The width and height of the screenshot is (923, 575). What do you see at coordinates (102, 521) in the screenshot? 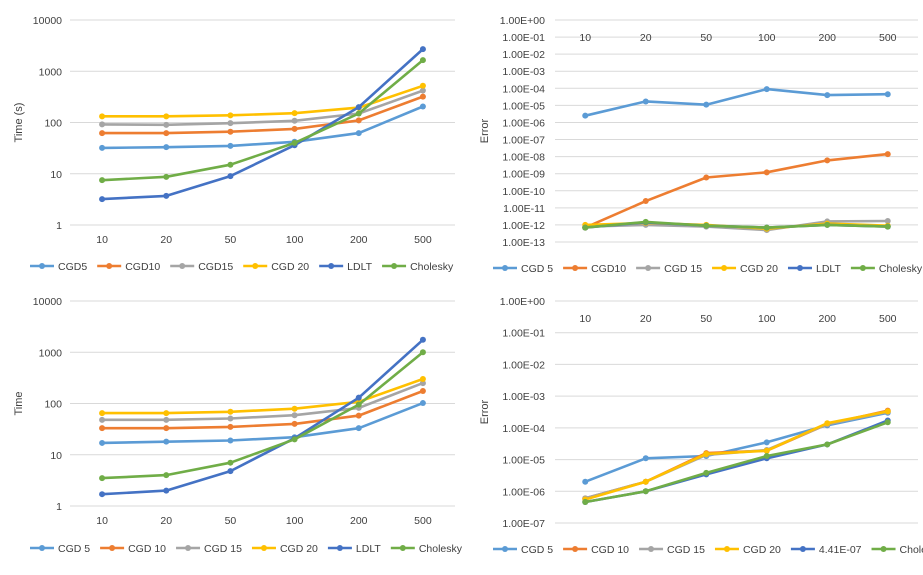
I see `x-tick-label: 10` at bounding box center [102, 521].